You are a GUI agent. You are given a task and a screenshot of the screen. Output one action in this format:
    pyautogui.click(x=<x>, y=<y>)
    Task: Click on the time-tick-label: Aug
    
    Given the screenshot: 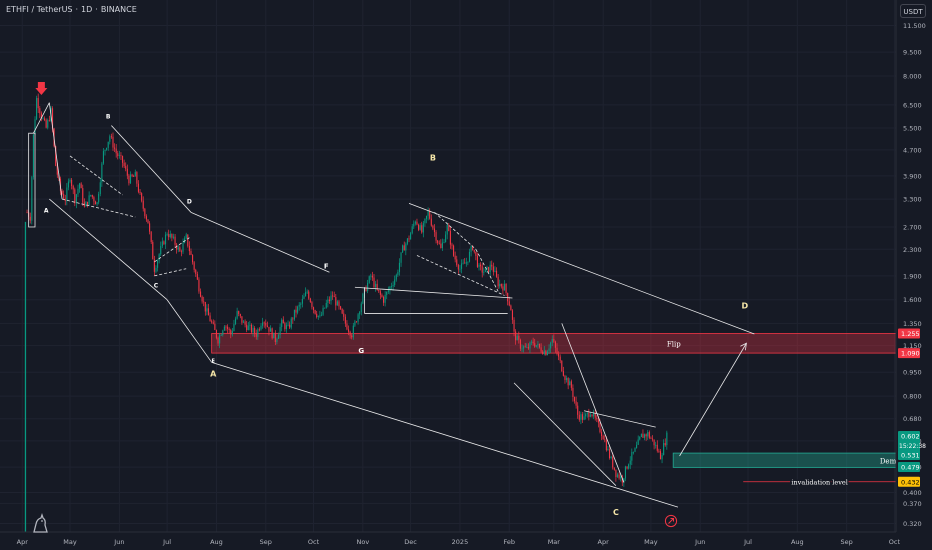 What is the action you would take?
    pyautogui.click(x=797, y=542)
    